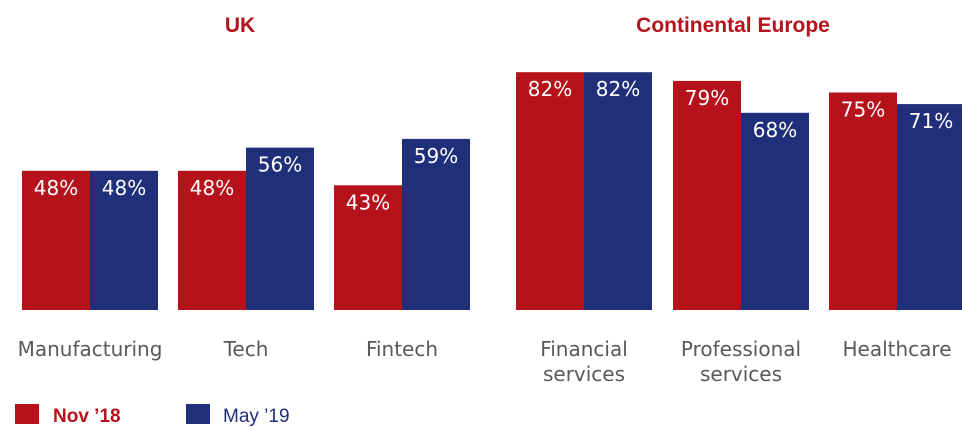  Describe the element at coordinates (212, 188) in the screenshot. I see `value-label-tech-nov-18: 48%` at that location.